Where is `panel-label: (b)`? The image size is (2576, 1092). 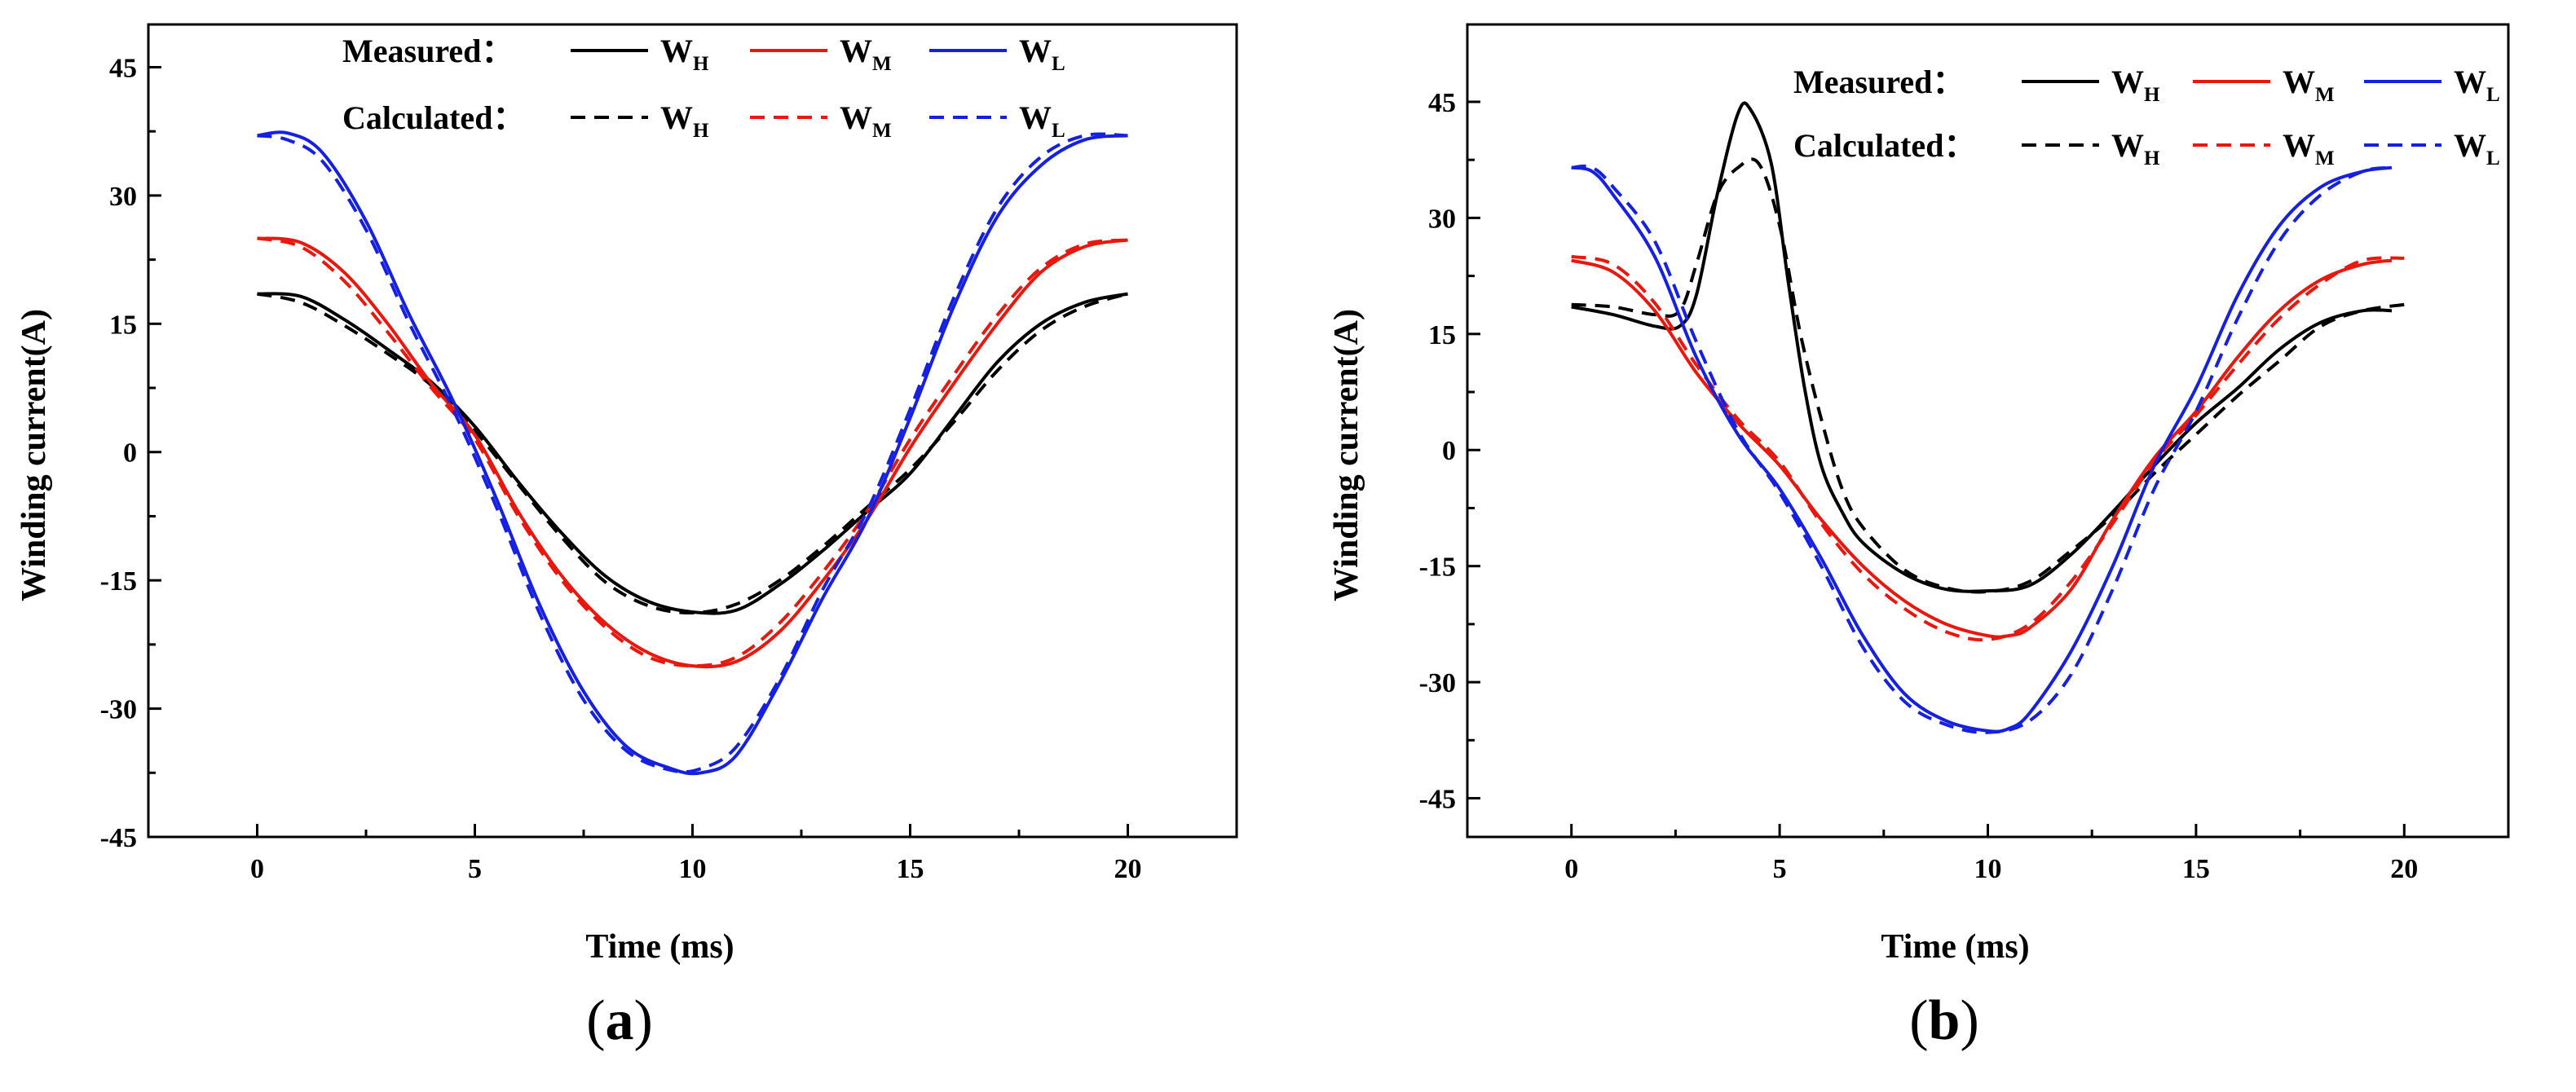 panel-label: (b) is located at coordinates (1944, 1020).